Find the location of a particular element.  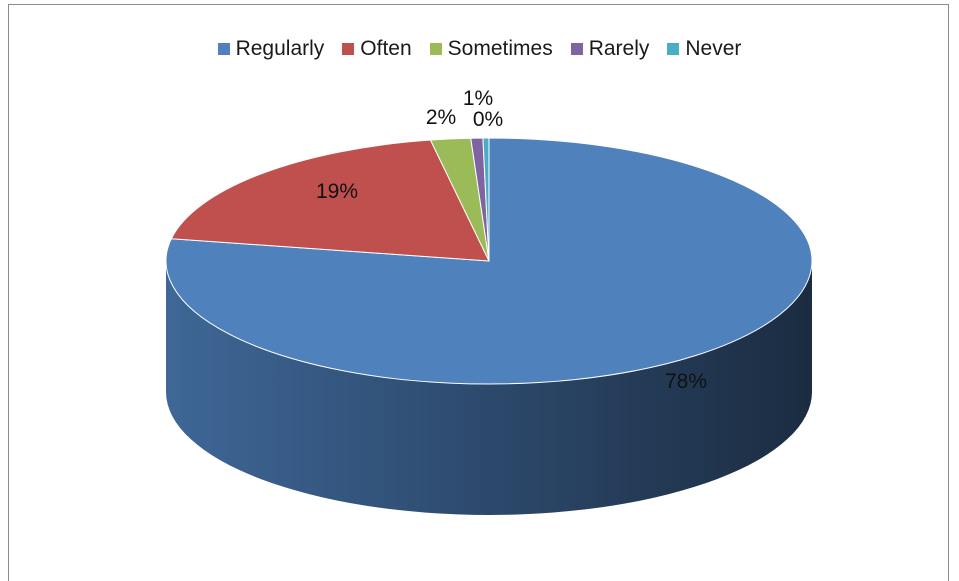

pie-slice-never is located at coordinates (486, 199).